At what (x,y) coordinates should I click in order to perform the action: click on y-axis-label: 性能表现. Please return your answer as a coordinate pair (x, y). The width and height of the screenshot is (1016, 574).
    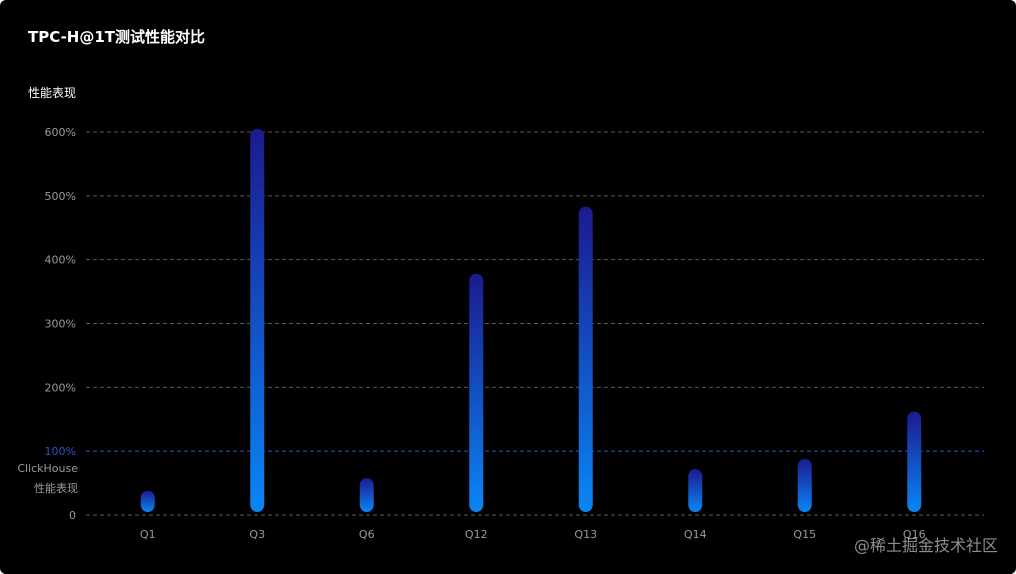
    Looking at the image, I should click on (52, 93).